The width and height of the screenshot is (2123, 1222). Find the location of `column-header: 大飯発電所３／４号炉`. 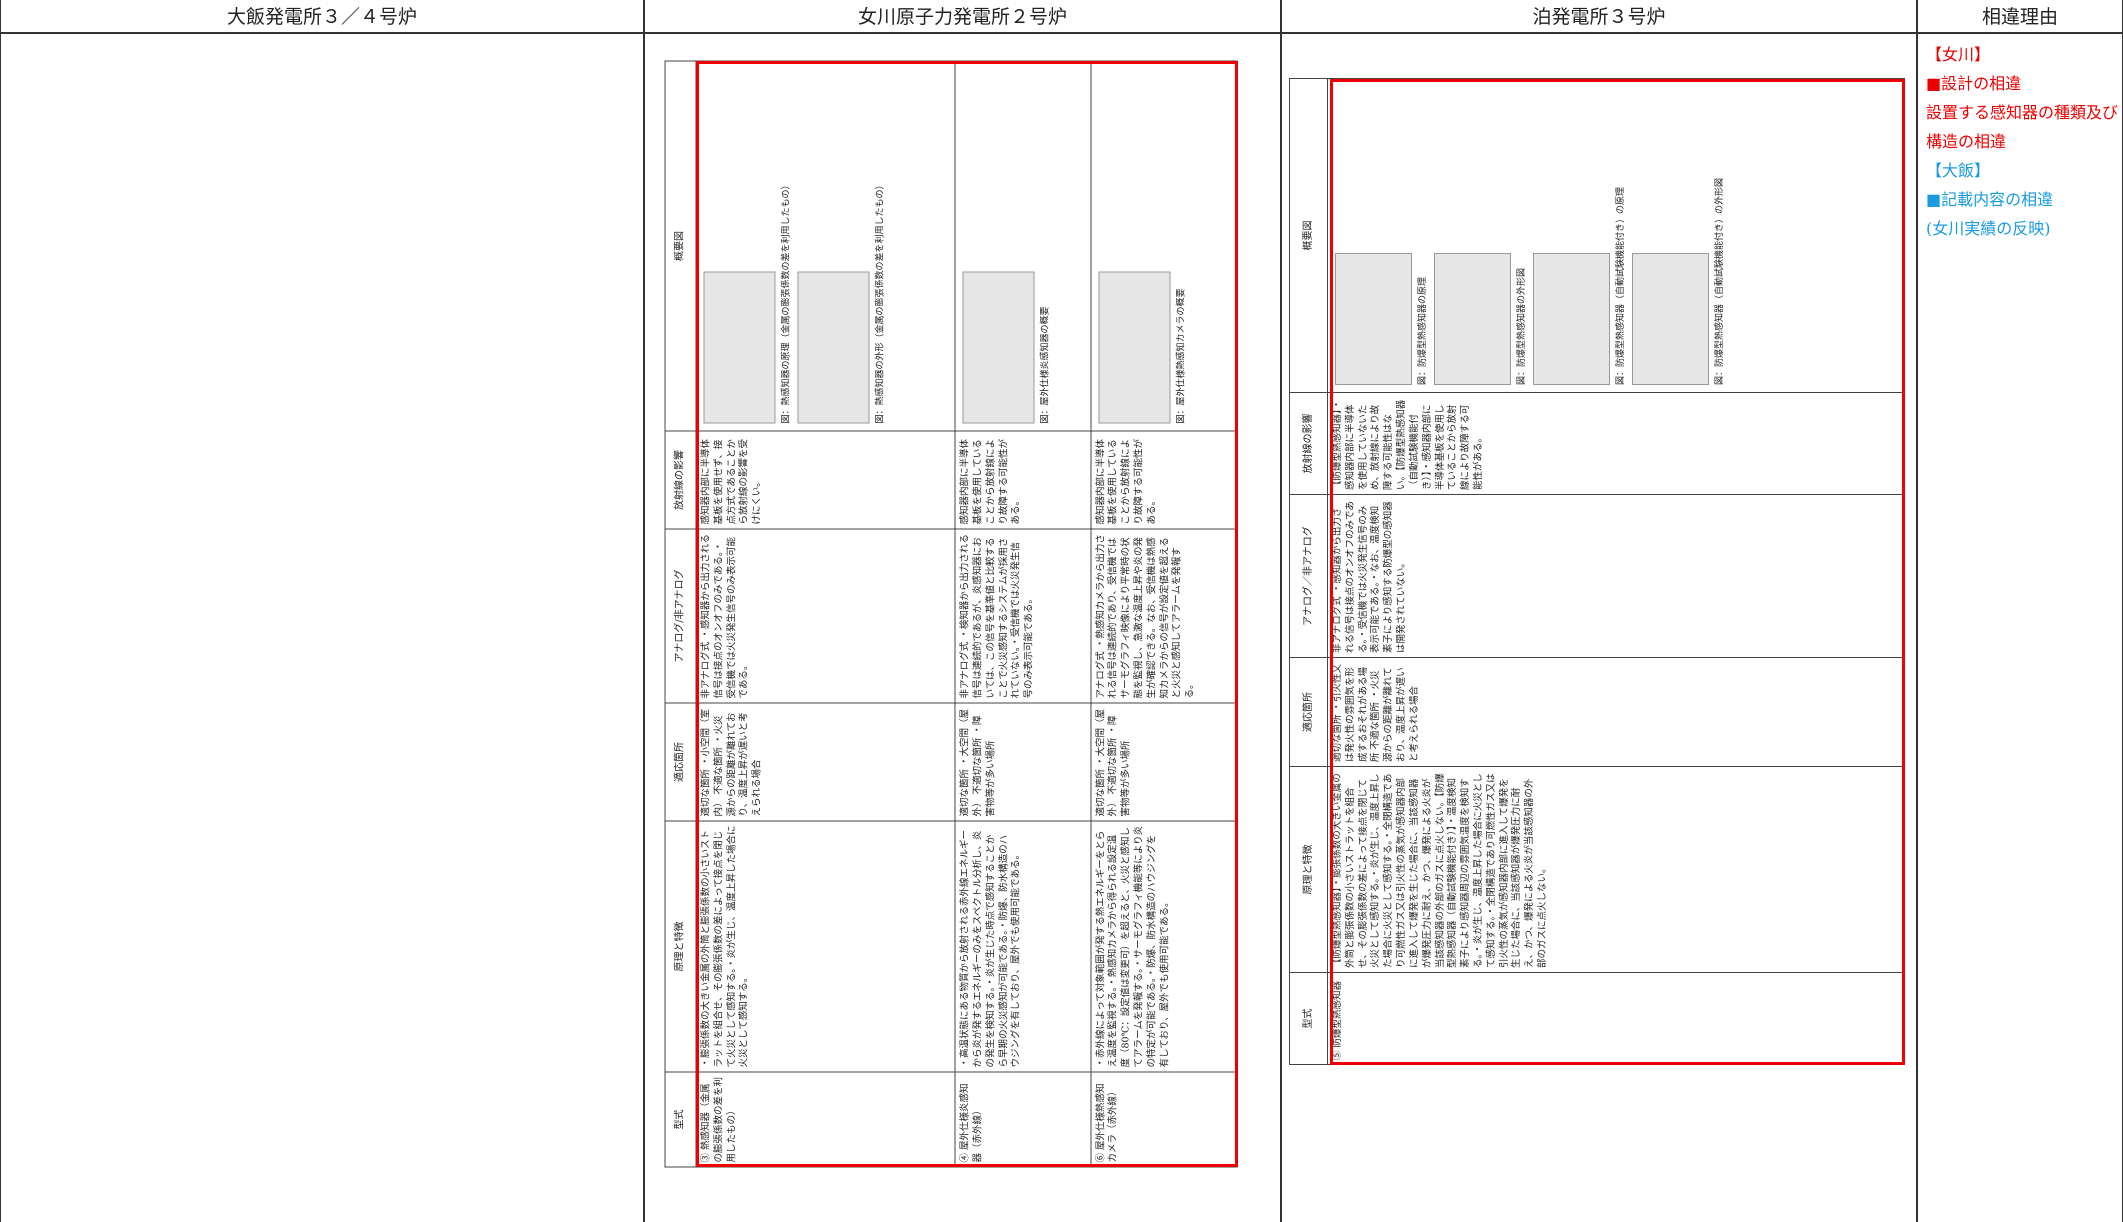

column-header: 大飯発電所３／４号炉 is located at coordinates (322, 17).